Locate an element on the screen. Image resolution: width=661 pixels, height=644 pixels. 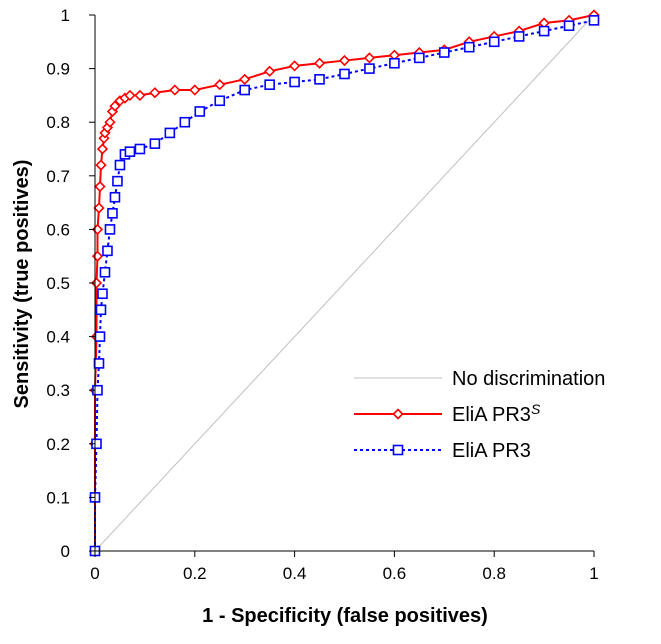
y-tick-label: 0.2 is located at coordinates (58, 444).